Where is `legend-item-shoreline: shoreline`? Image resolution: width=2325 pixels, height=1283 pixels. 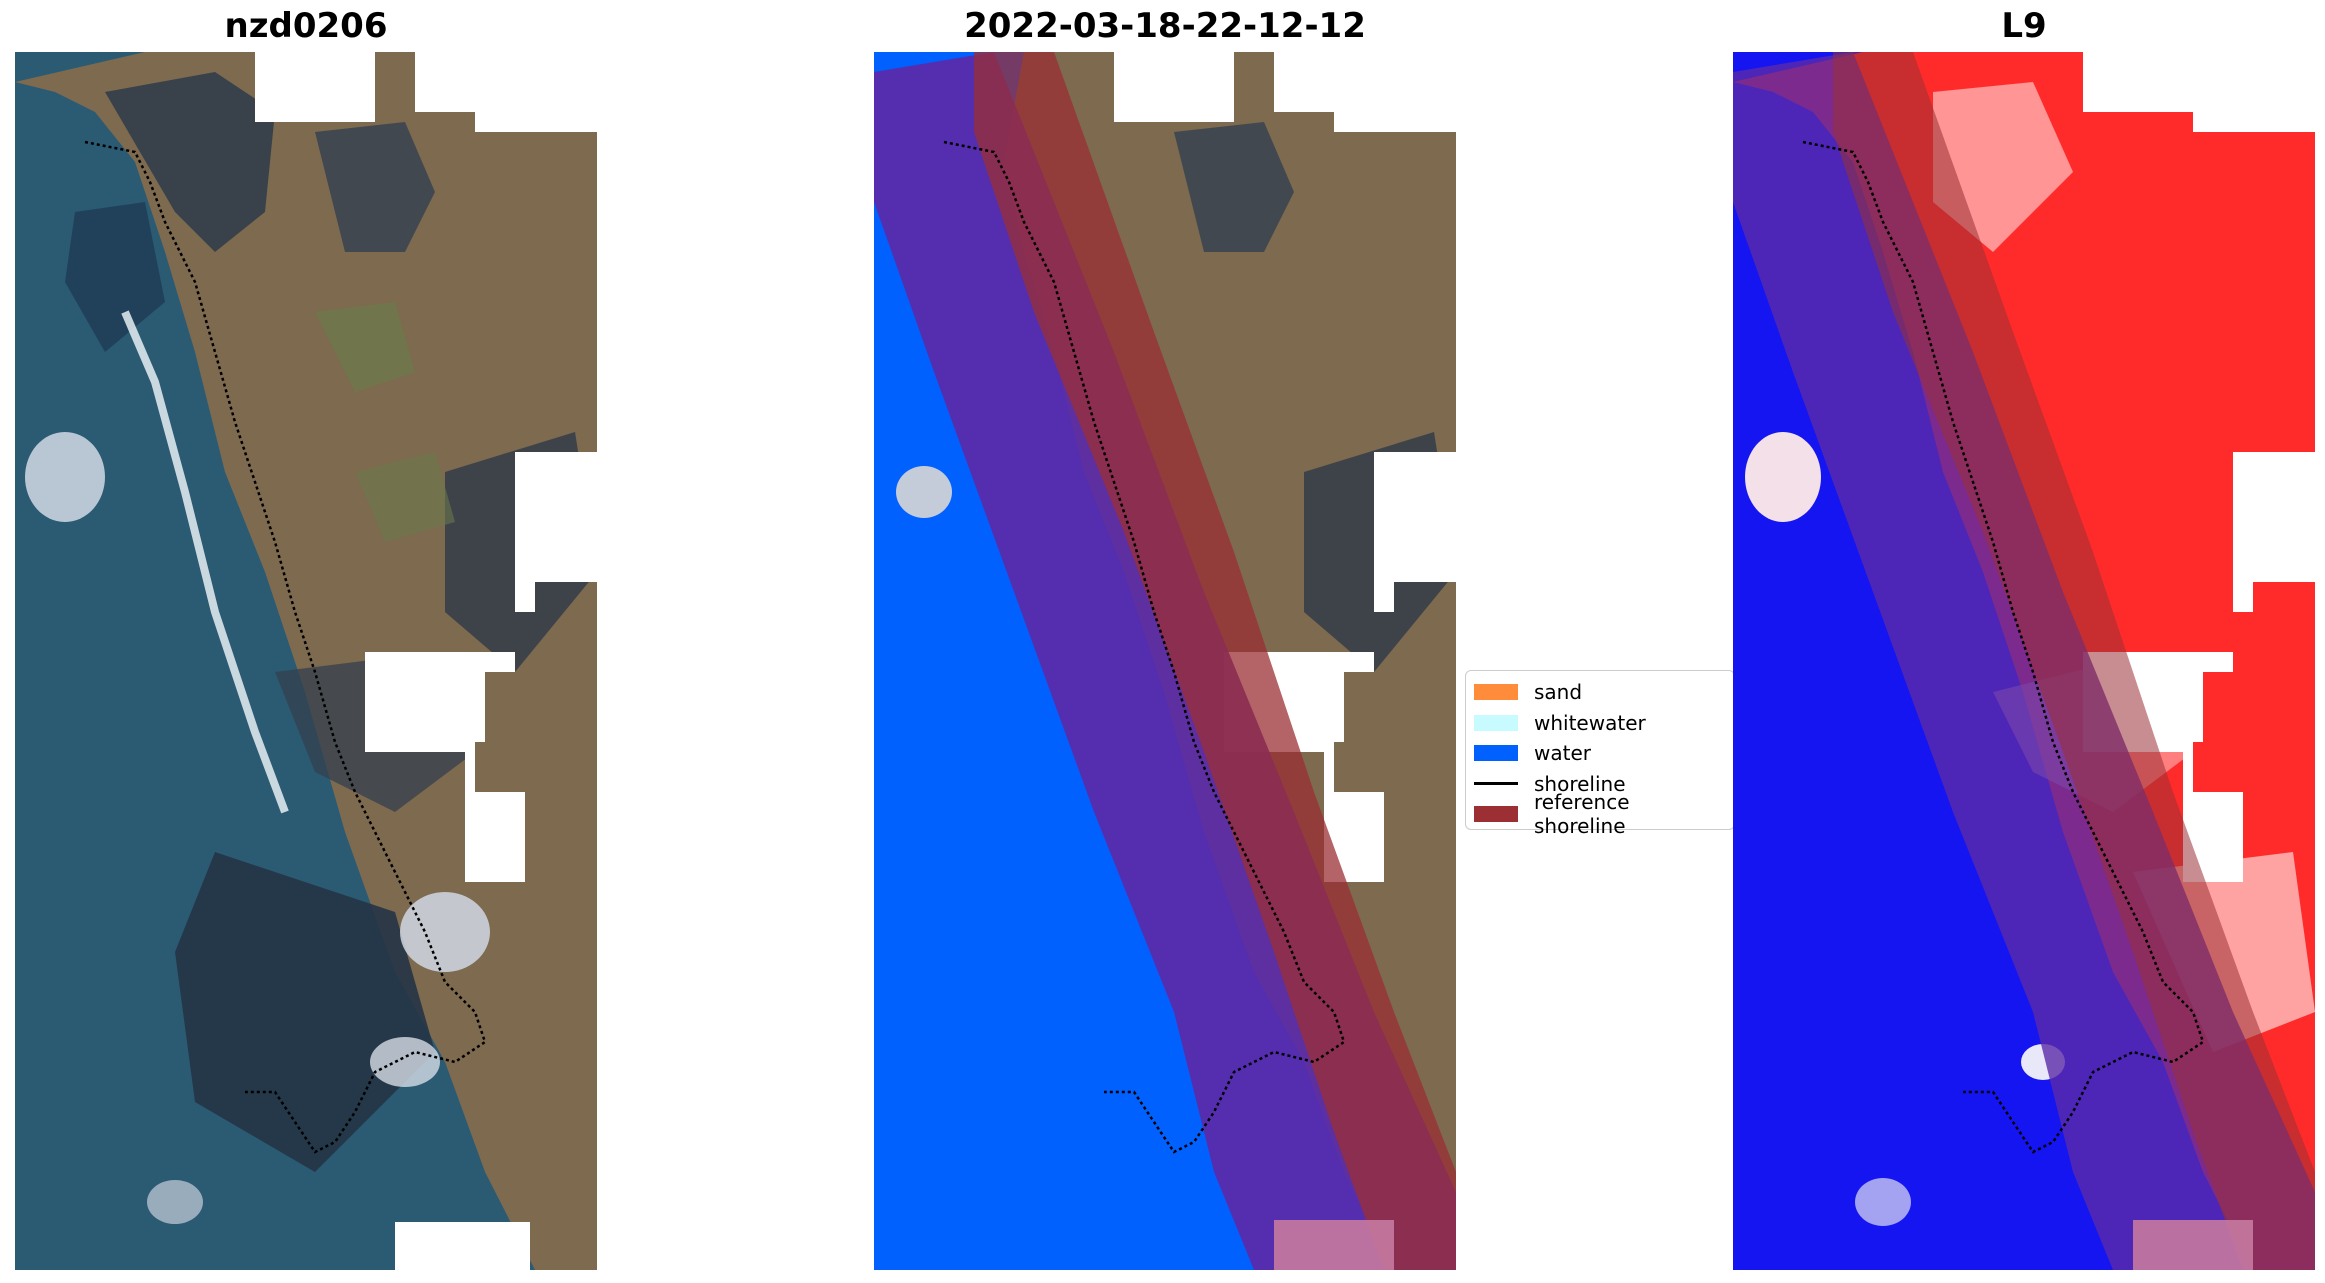 legend-item-shoreline: shoreline is located at coordinates (1600, 784).